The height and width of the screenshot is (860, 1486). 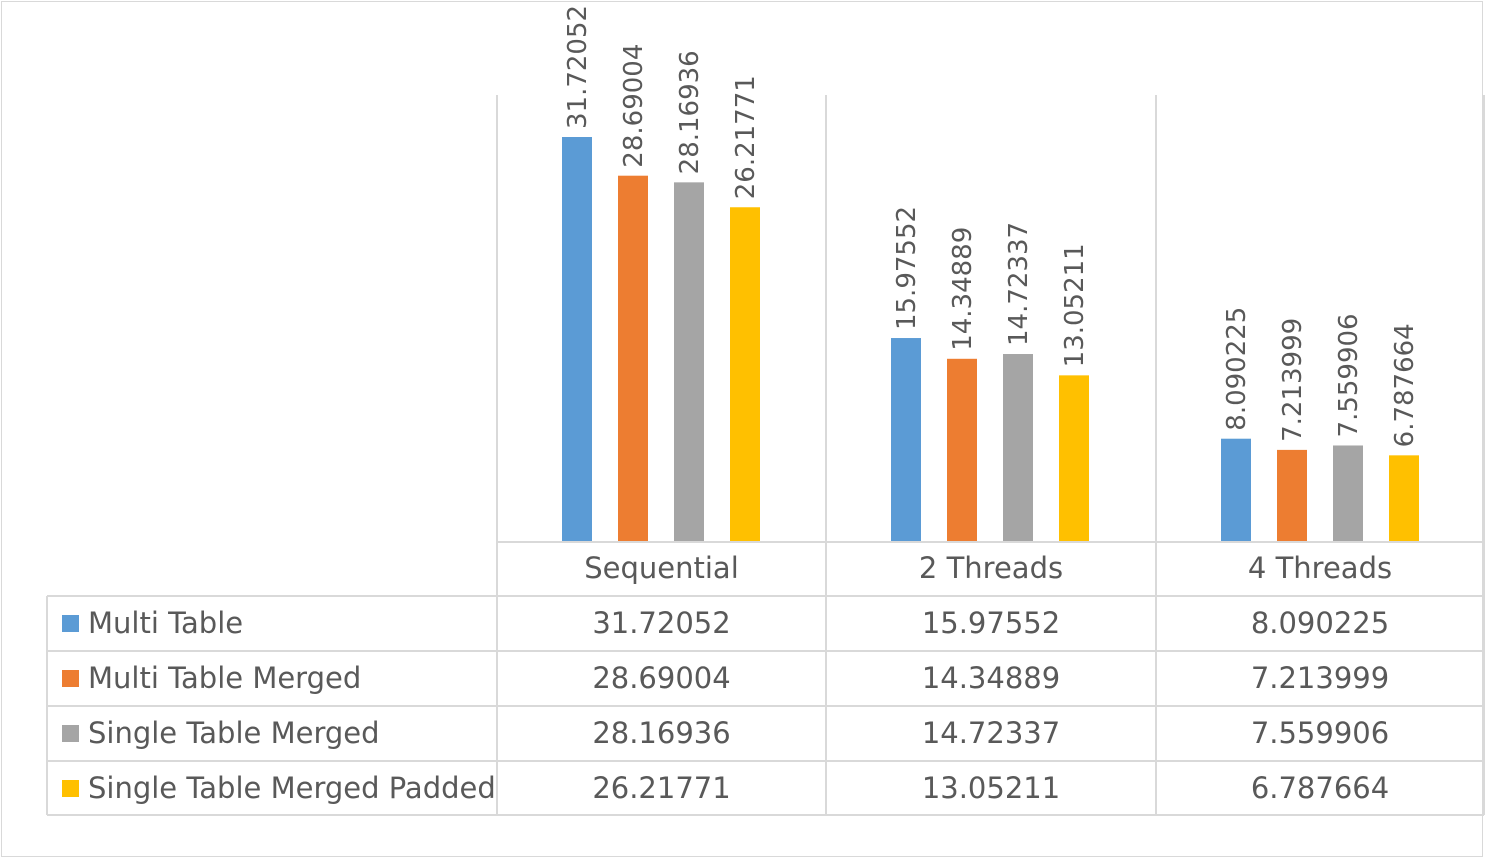 What do you see at coordinates (1019, 284) in the screenshot?
I see `data-label-1-2: 14.72337` at bounding box center [1019, 284].